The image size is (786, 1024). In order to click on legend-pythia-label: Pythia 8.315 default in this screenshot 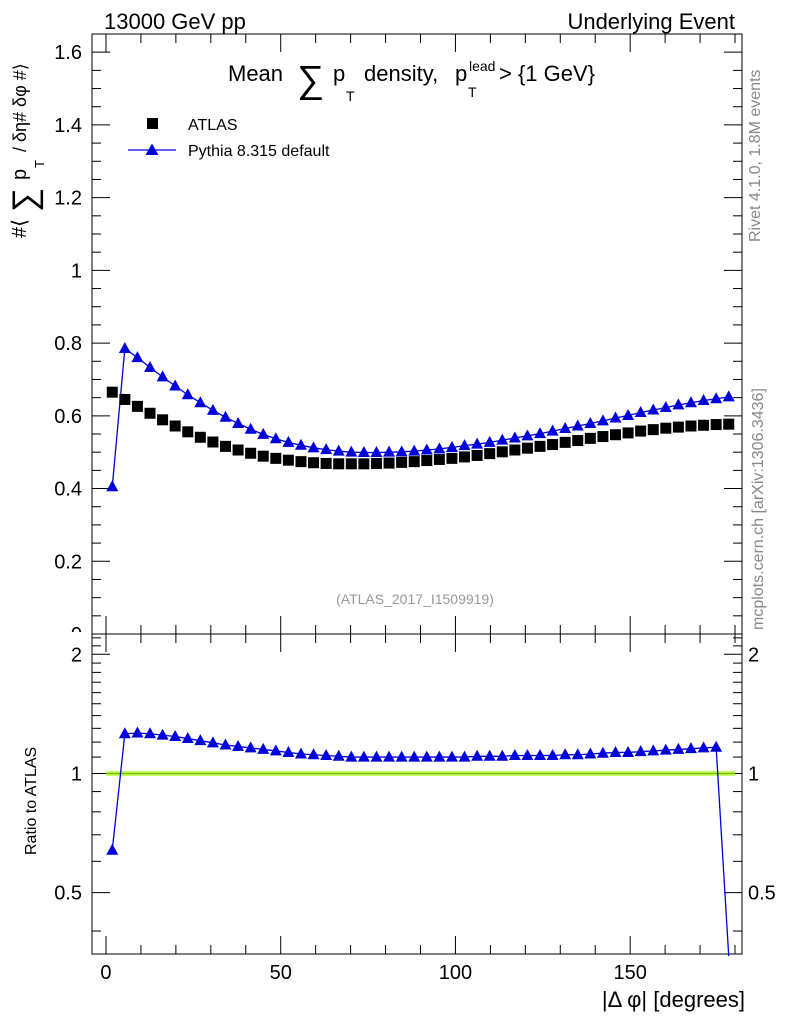, I will do `click(259, 151)`.